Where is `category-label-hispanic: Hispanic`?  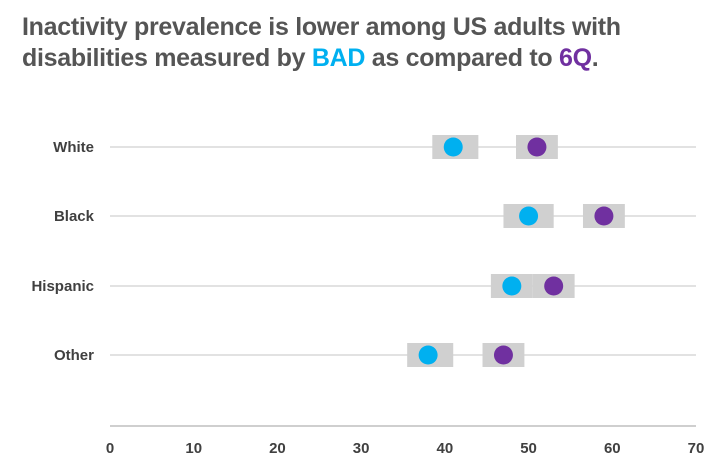 category-label-hispanic: Hispanic is located at coordinates (62, 286).